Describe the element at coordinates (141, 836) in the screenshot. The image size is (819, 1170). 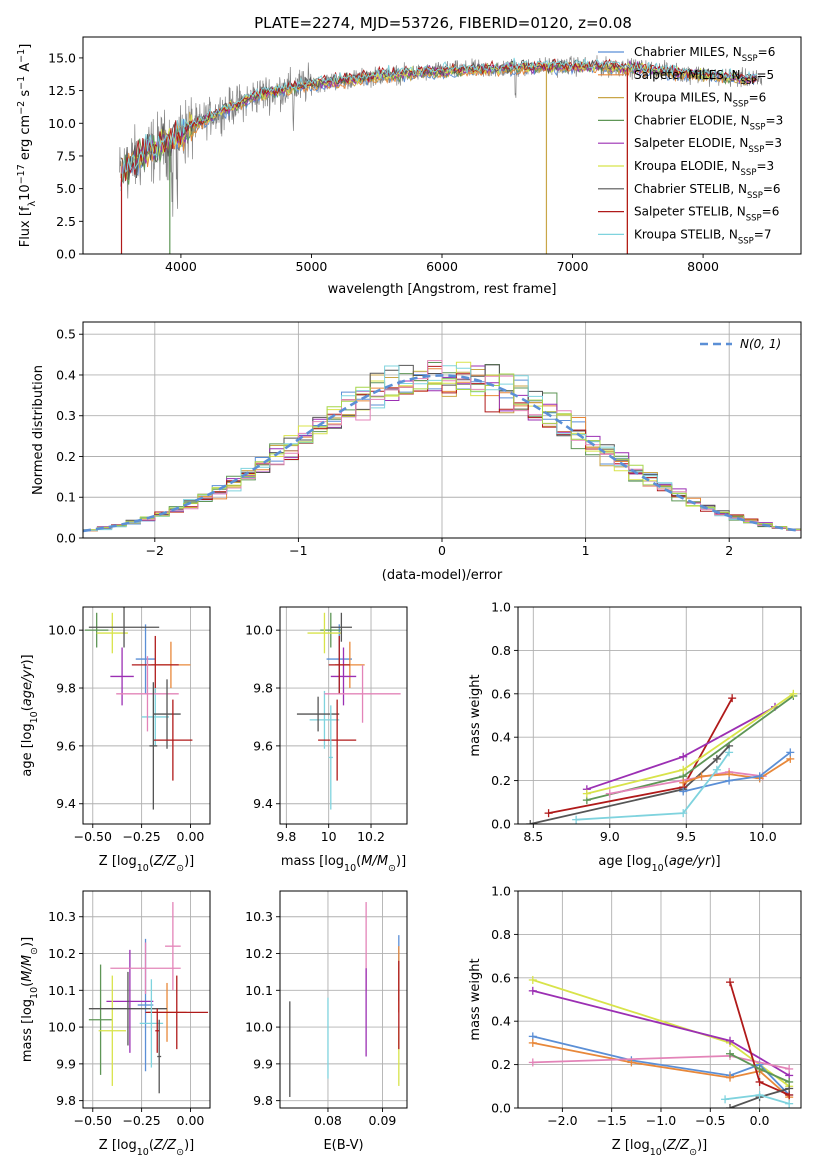
I see `x-tick-label: −0.25` at that location.